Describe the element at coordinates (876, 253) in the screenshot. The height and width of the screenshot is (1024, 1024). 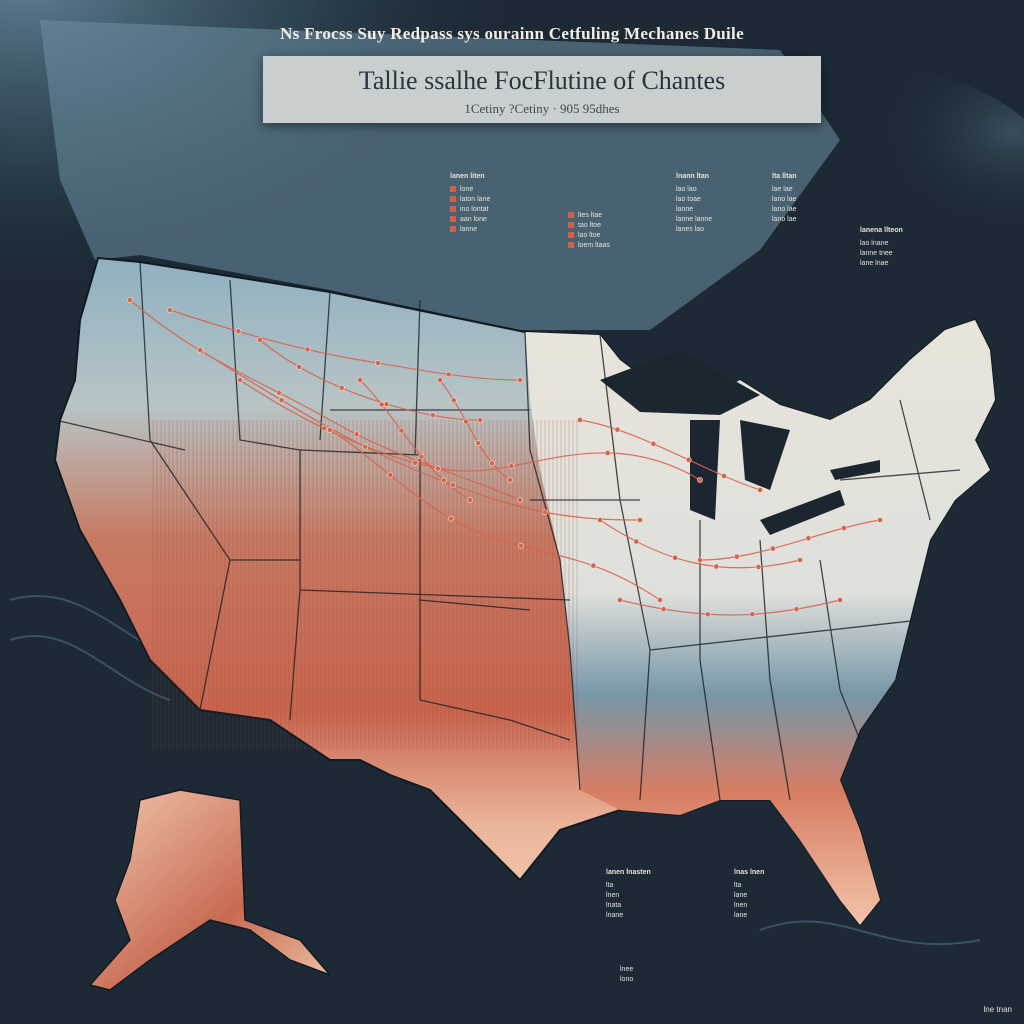
I see `legend-row: lanne tnee` at that location.